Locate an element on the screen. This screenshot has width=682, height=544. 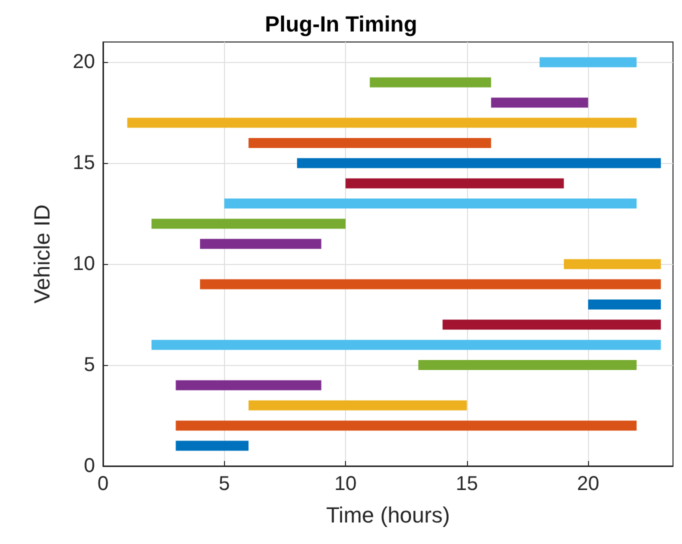
chart-title: Plug-In Timing is located at coordinates (341, 24).